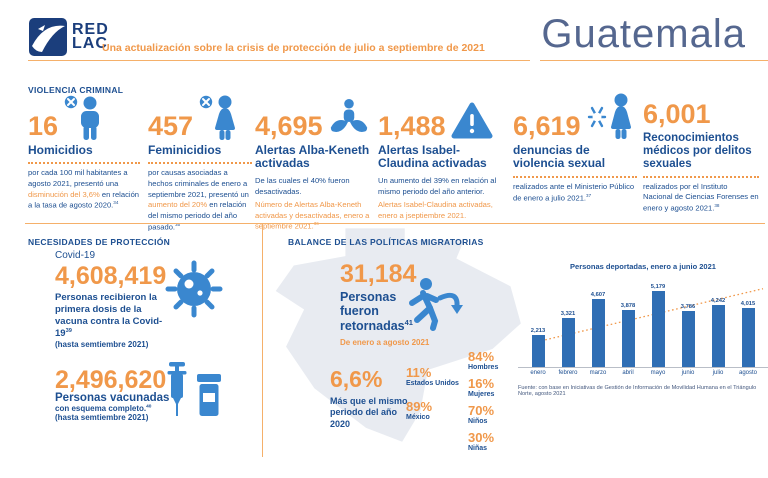  Describe the element at coordinates (611, 117) in the screenshot. I see `person-female-burst-icon` at that location.